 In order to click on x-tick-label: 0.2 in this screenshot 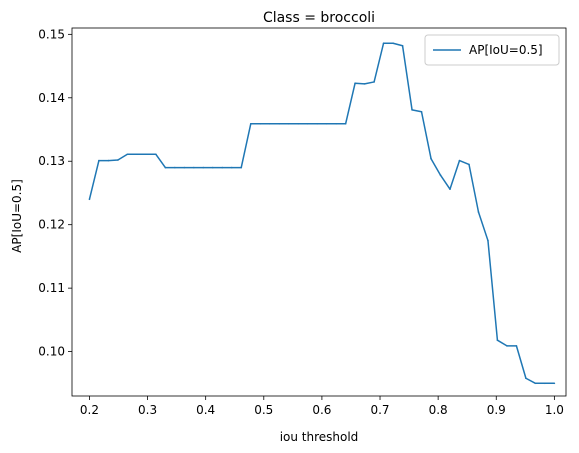, I will do `click(89, 410)`.